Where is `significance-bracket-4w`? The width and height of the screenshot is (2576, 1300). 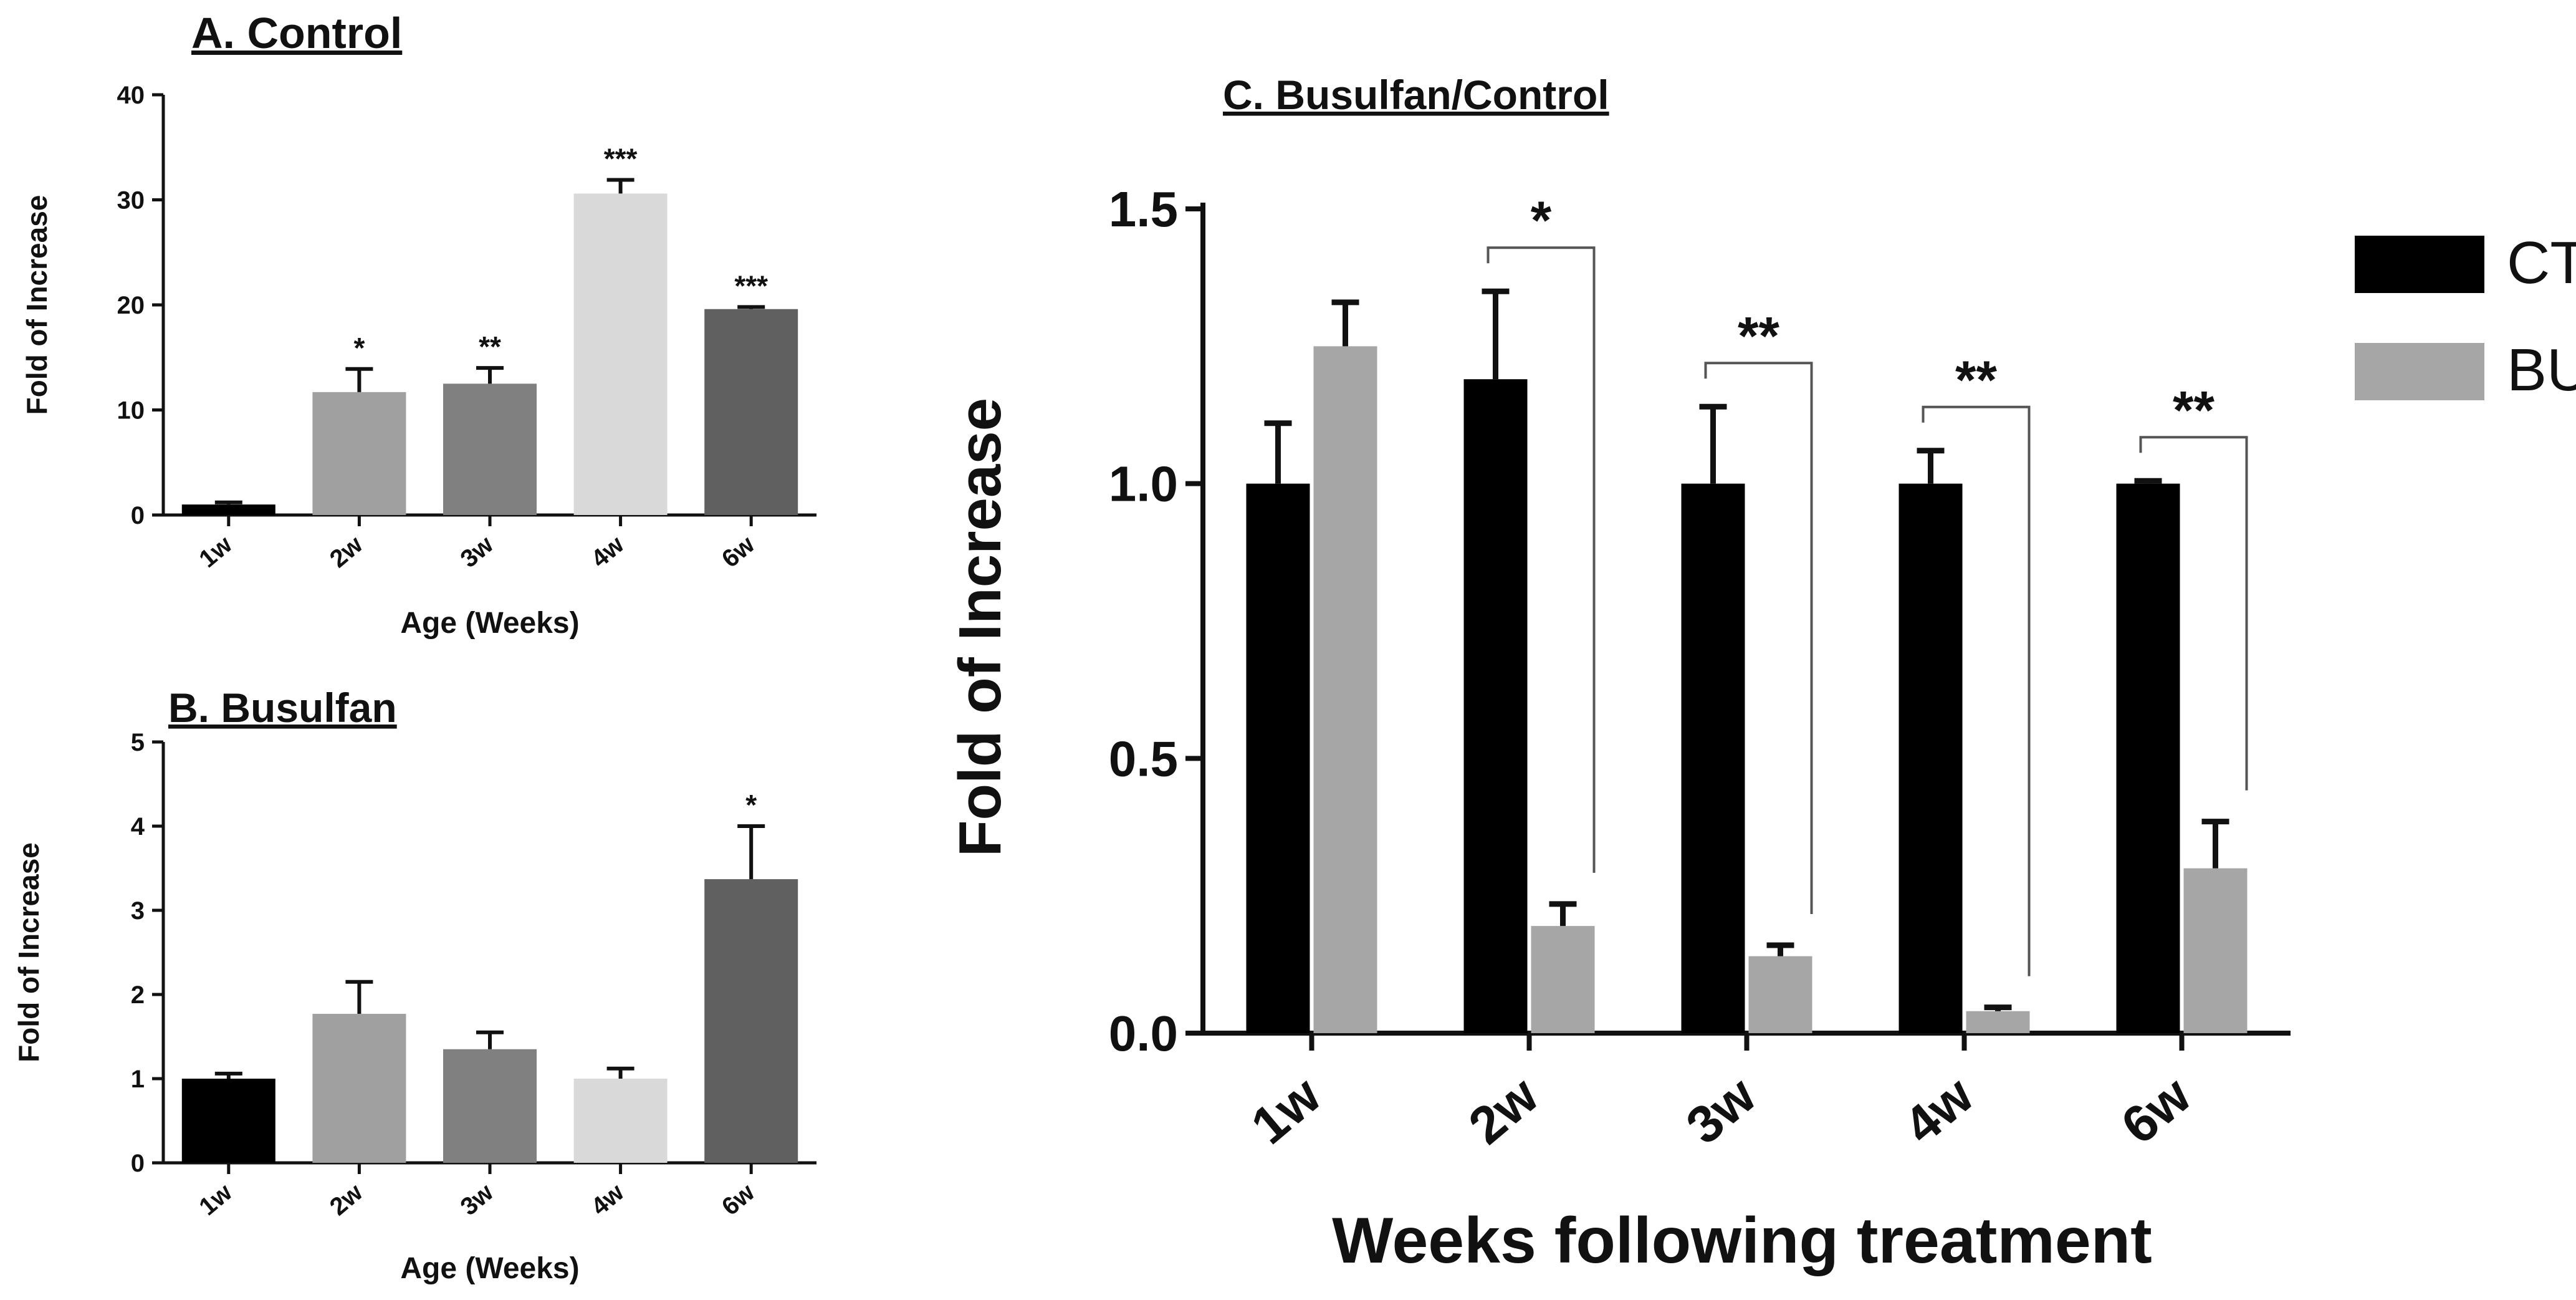
significance-bracket-4w is located at coordinates (1977, 690).